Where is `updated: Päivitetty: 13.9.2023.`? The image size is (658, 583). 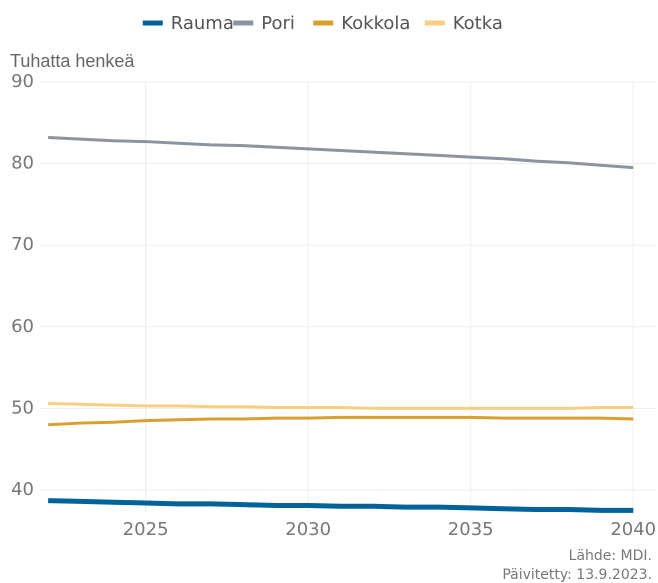 updated: Päivitetty: 13.9.2023. is located at coordinates (577, 575).